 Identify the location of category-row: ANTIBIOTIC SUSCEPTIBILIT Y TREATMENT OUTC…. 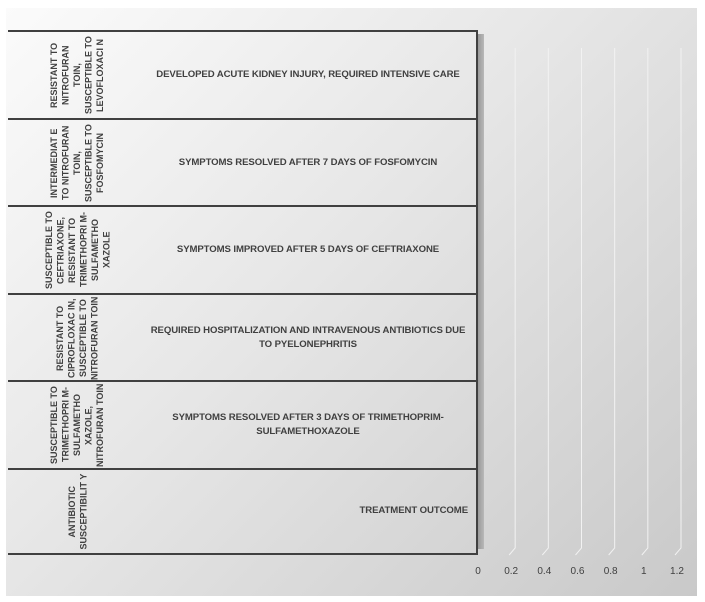
(242, 511).